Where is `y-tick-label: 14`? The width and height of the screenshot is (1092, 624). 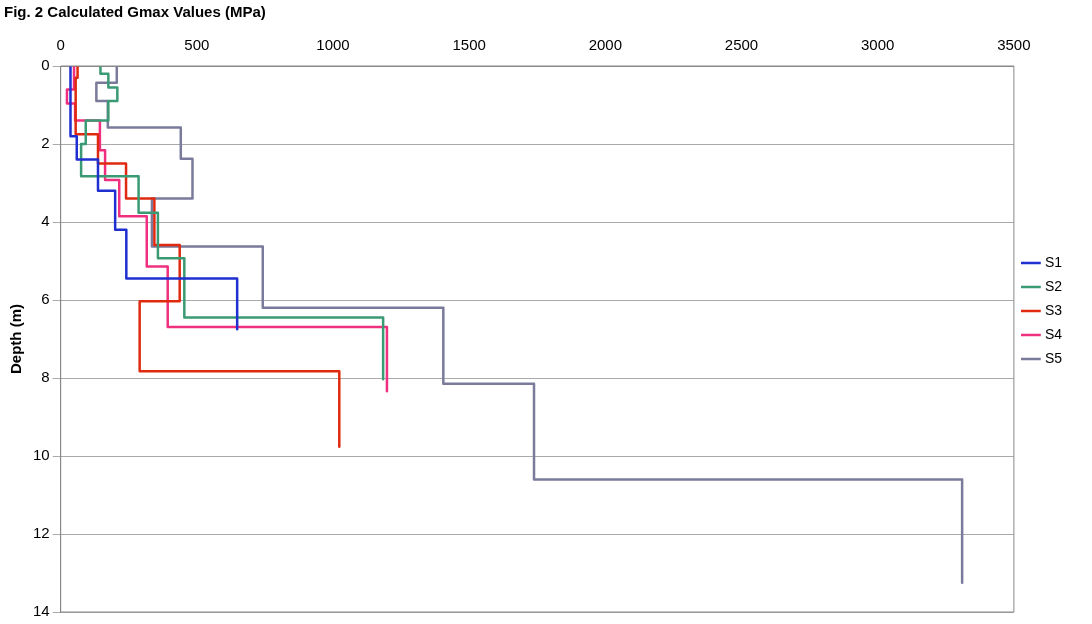 y-tick-label: 14 is located at coordinates (41, 611).